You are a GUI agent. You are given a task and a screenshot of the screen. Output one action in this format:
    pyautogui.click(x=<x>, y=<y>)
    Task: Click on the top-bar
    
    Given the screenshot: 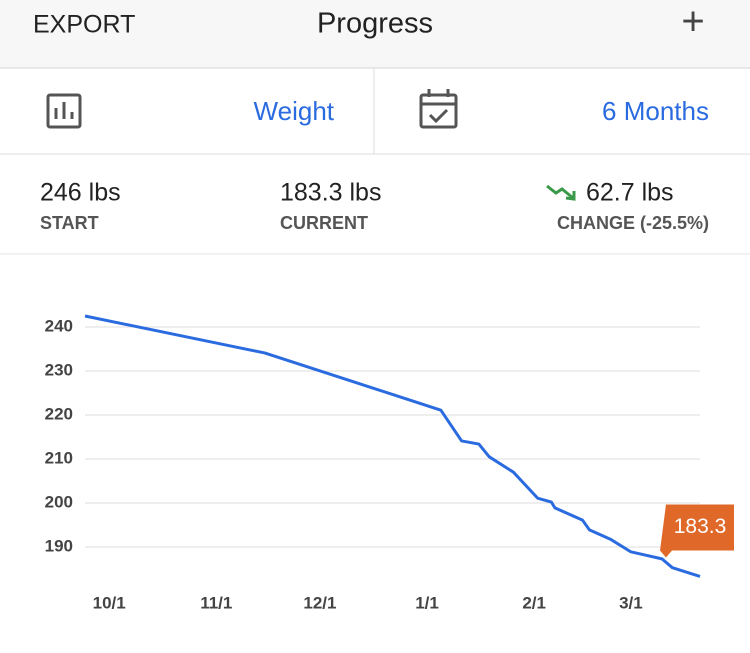 What is the action you would take?
    pyautogui.click(x=375, y=34)
    